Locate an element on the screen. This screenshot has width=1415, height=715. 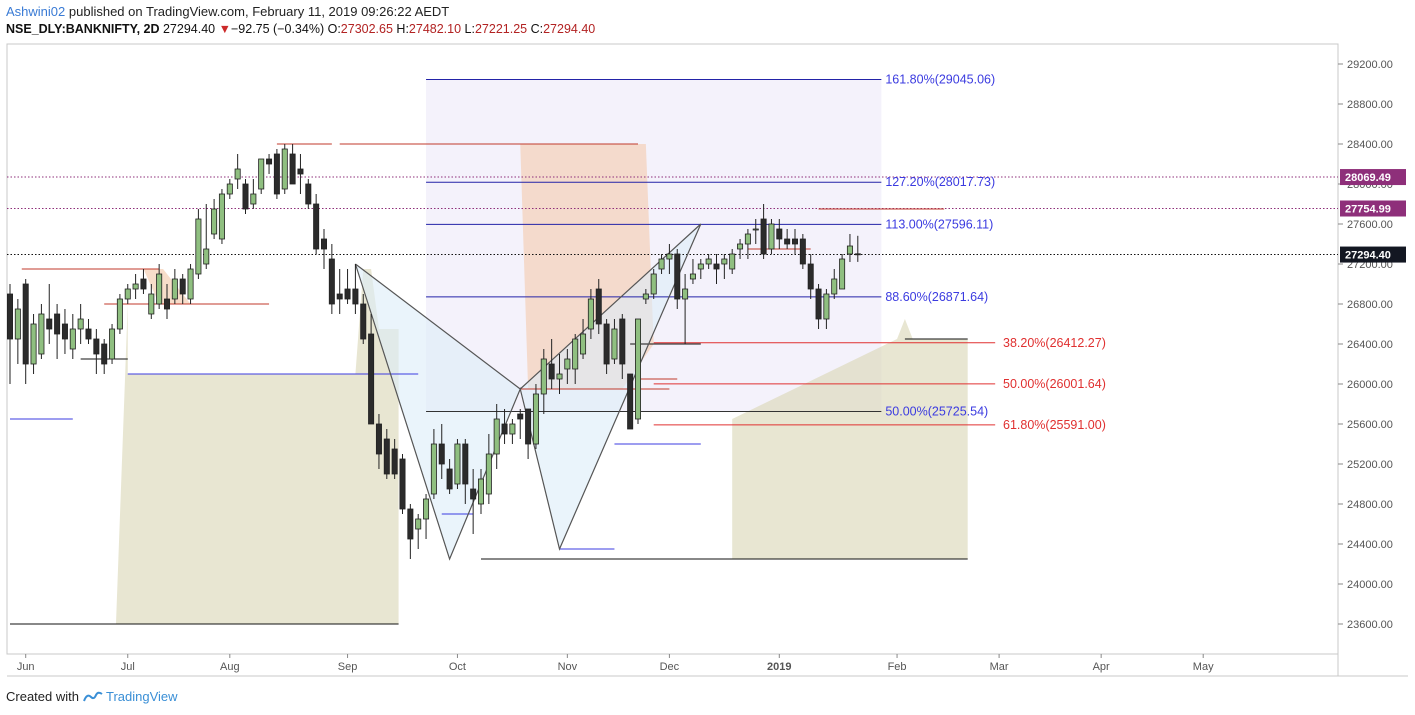
price-tick-label: 25200.00 is located at coordinates (1370, 465).